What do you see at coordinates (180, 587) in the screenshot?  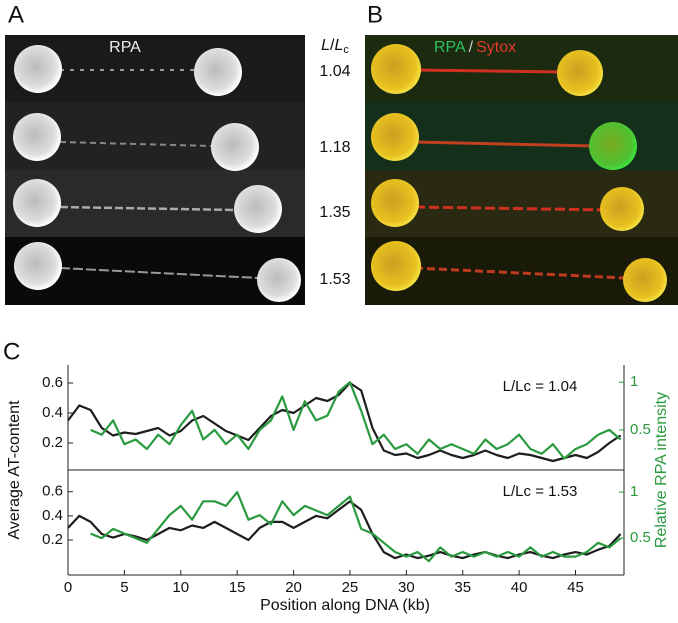 I see `x-tick-label: 10` at bounding box center [180, 587].